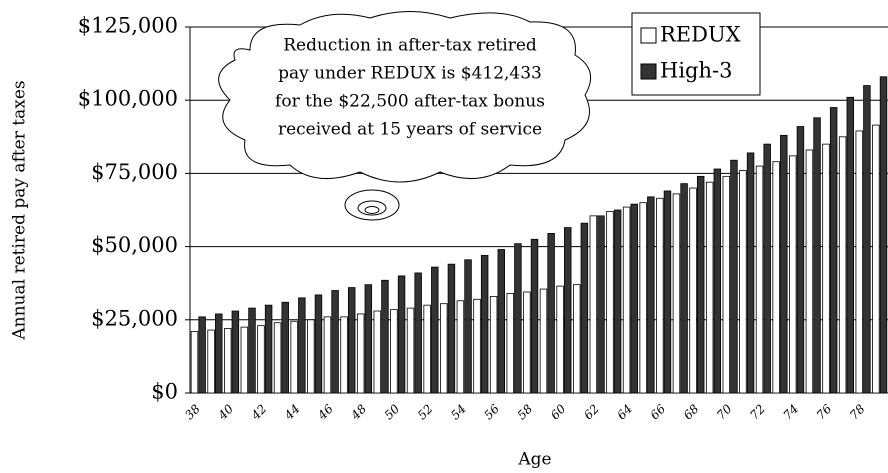  I want to click on y-axis-label: Annual retired pay after taxes, so click(20, 210).